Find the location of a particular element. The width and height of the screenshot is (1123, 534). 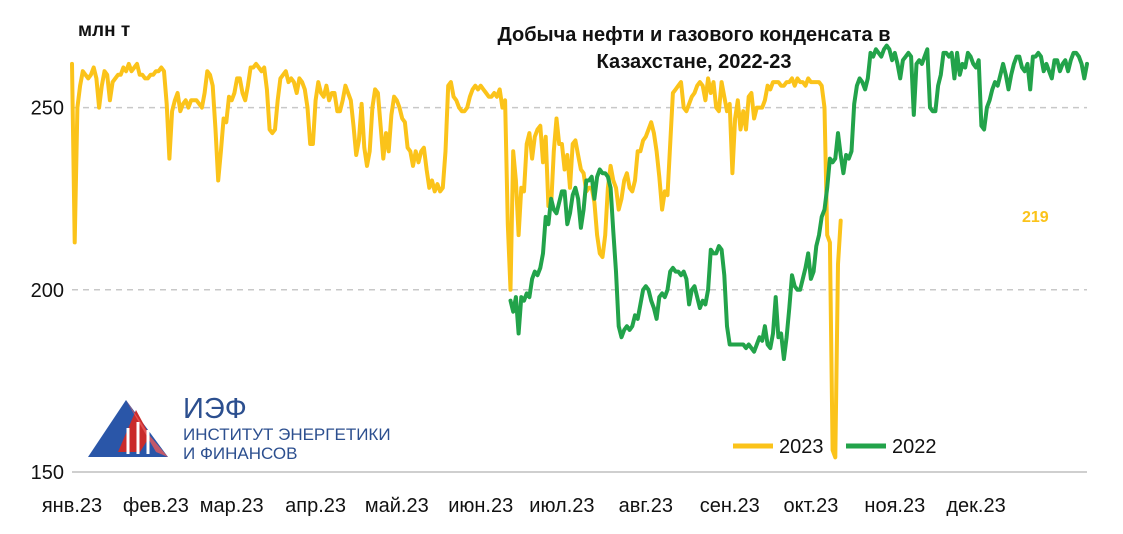

x-tick-label: дек.23 is located at coordinates (975, 506).